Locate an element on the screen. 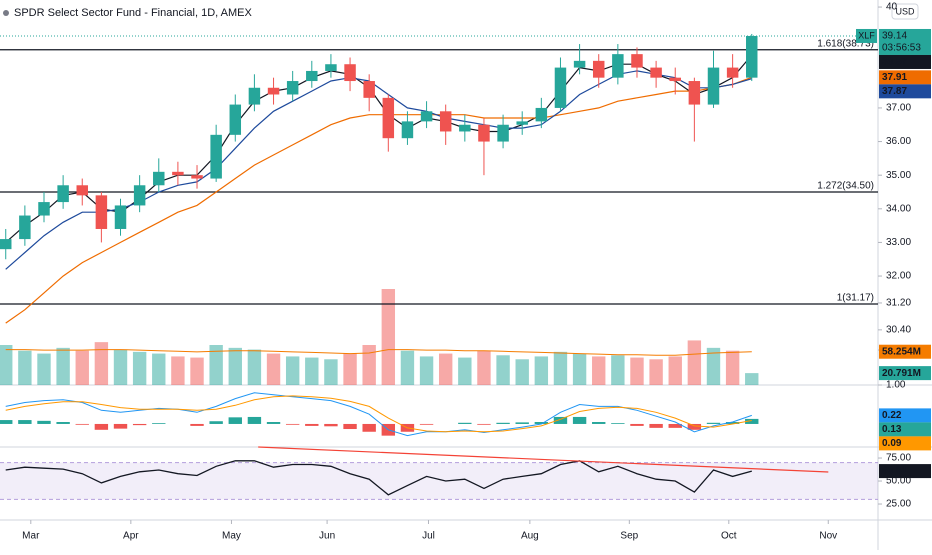  price-label: 60.81 is located at coordinates (894, 471).